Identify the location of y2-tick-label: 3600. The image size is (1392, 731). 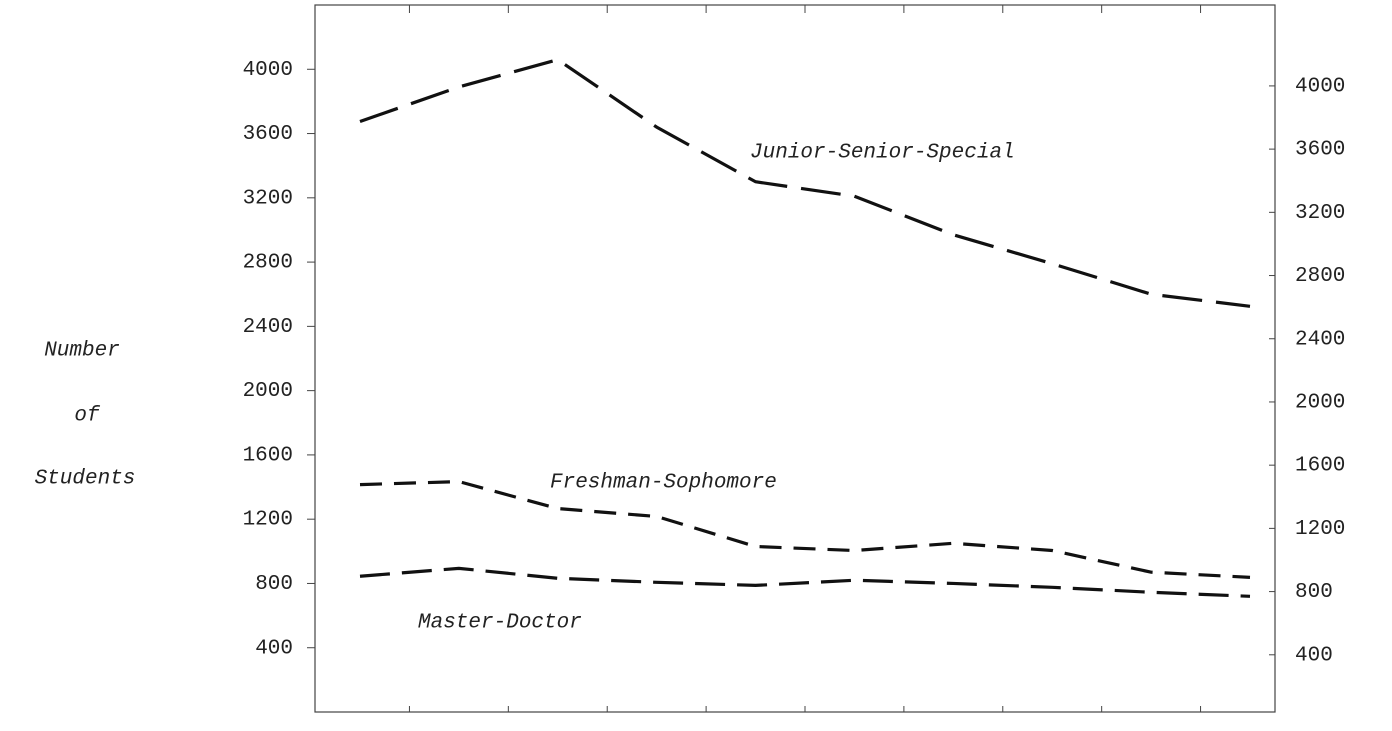
(1320, 150).